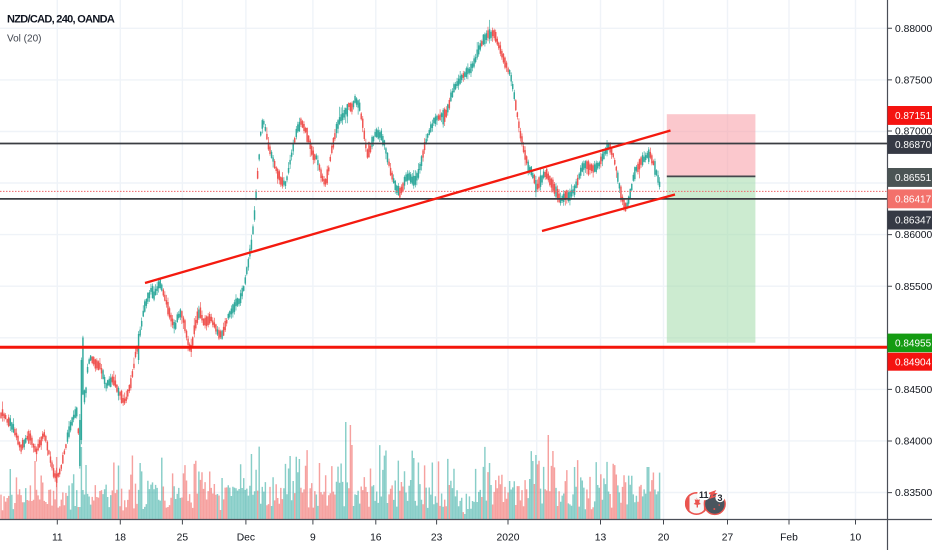 The width and height of the screenshot is (932, 555). What do you see at coordinates (508, 538) in the screenshot?
I see `svg-text: 2020` at bounding box center [508, 538].